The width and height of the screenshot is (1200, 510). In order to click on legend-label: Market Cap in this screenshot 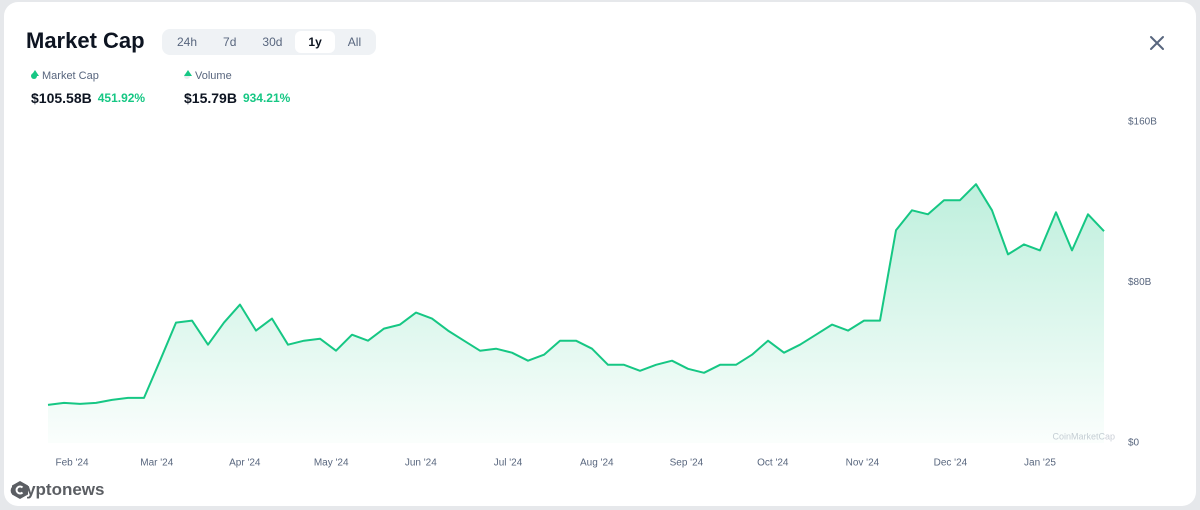, I will do `click(70, 76)`.